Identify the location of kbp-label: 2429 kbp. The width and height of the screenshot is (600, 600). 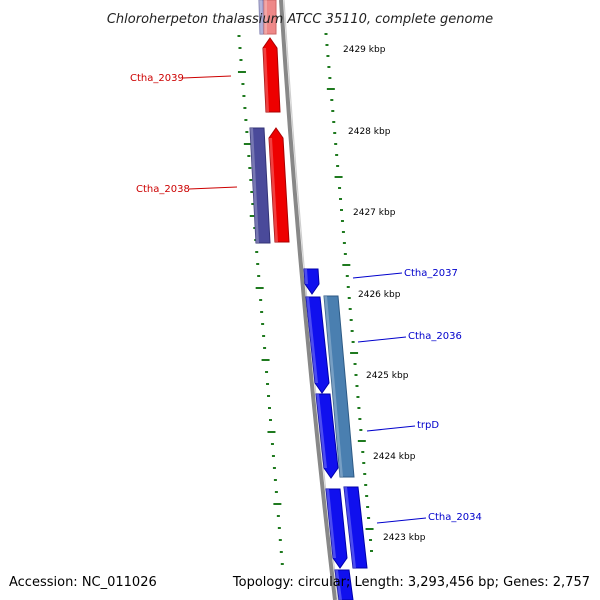
(364, 50).